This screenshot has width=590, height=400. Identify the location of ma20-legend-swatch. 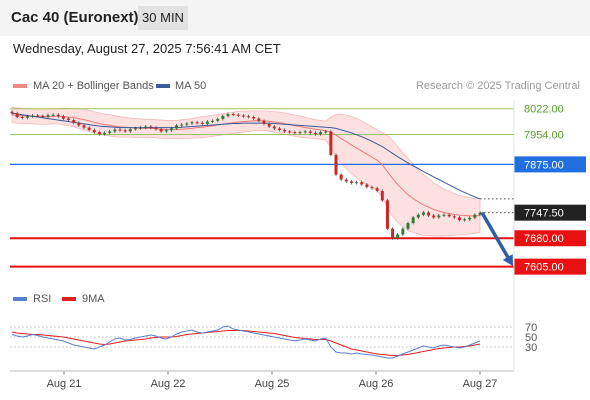
(20, 86).